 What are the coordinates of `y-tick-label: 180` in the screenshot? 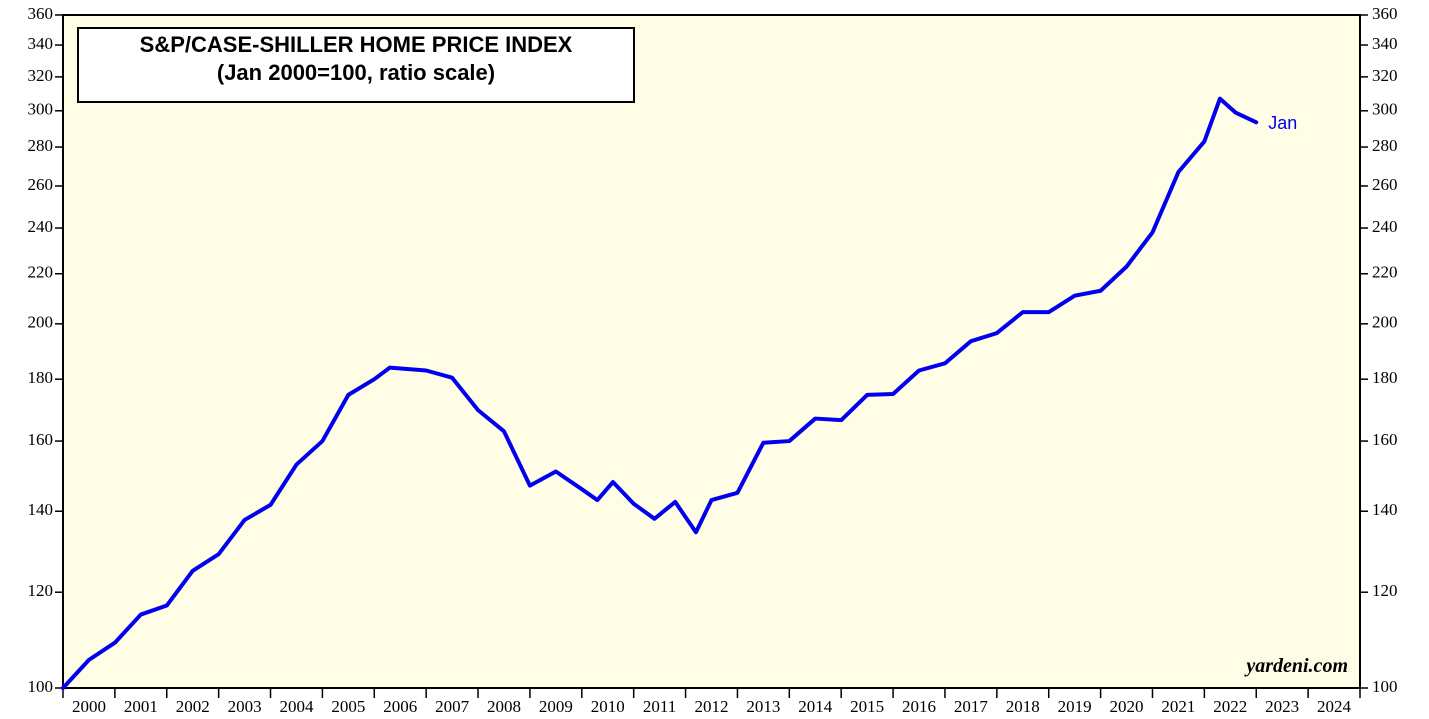 It's located at (41, 377).